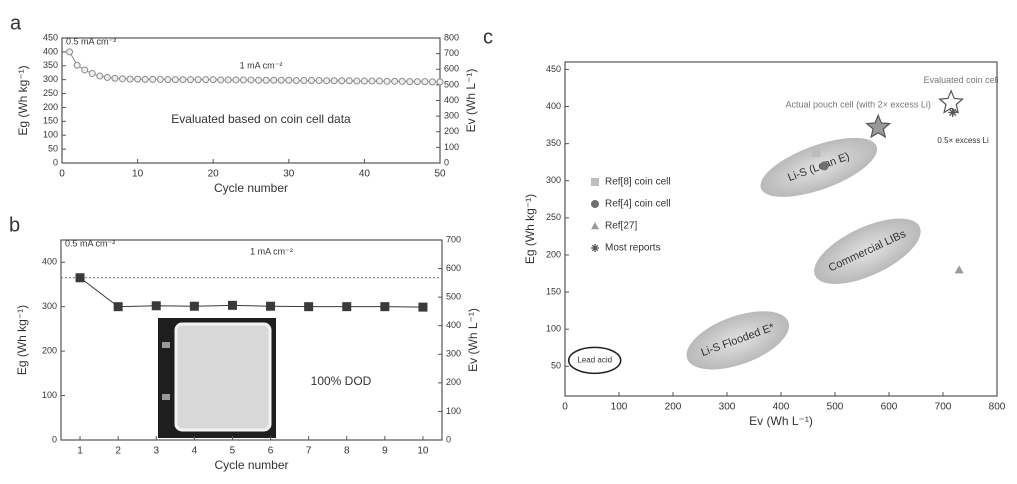 Image resolution: width=1017 pixels, height=484 pixels. What do you see at coordinates (638, 182) in the screenshot?
I see `legend-label: Ref[8] coin cell` at bounding box center [638, 182].